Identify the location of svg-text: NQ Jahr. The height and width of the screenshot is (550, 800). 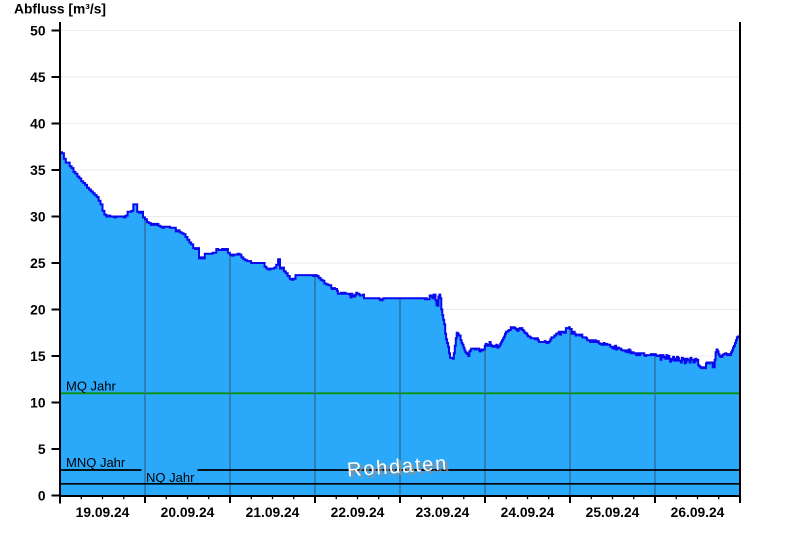
(170, 477).